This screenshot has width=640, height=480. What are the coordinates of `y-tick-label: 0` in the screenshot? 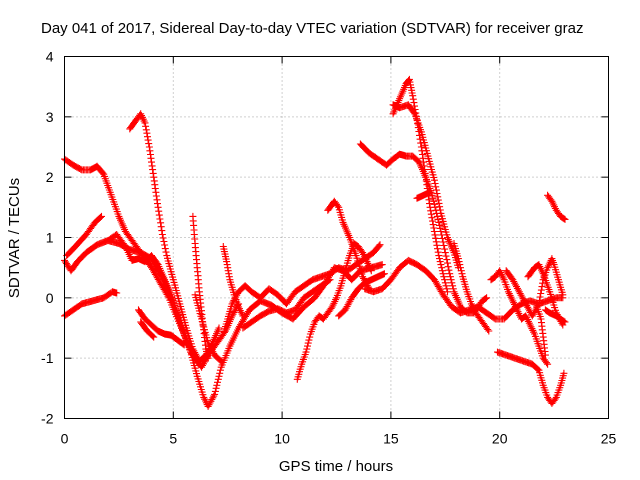 It's located at (50, 298).